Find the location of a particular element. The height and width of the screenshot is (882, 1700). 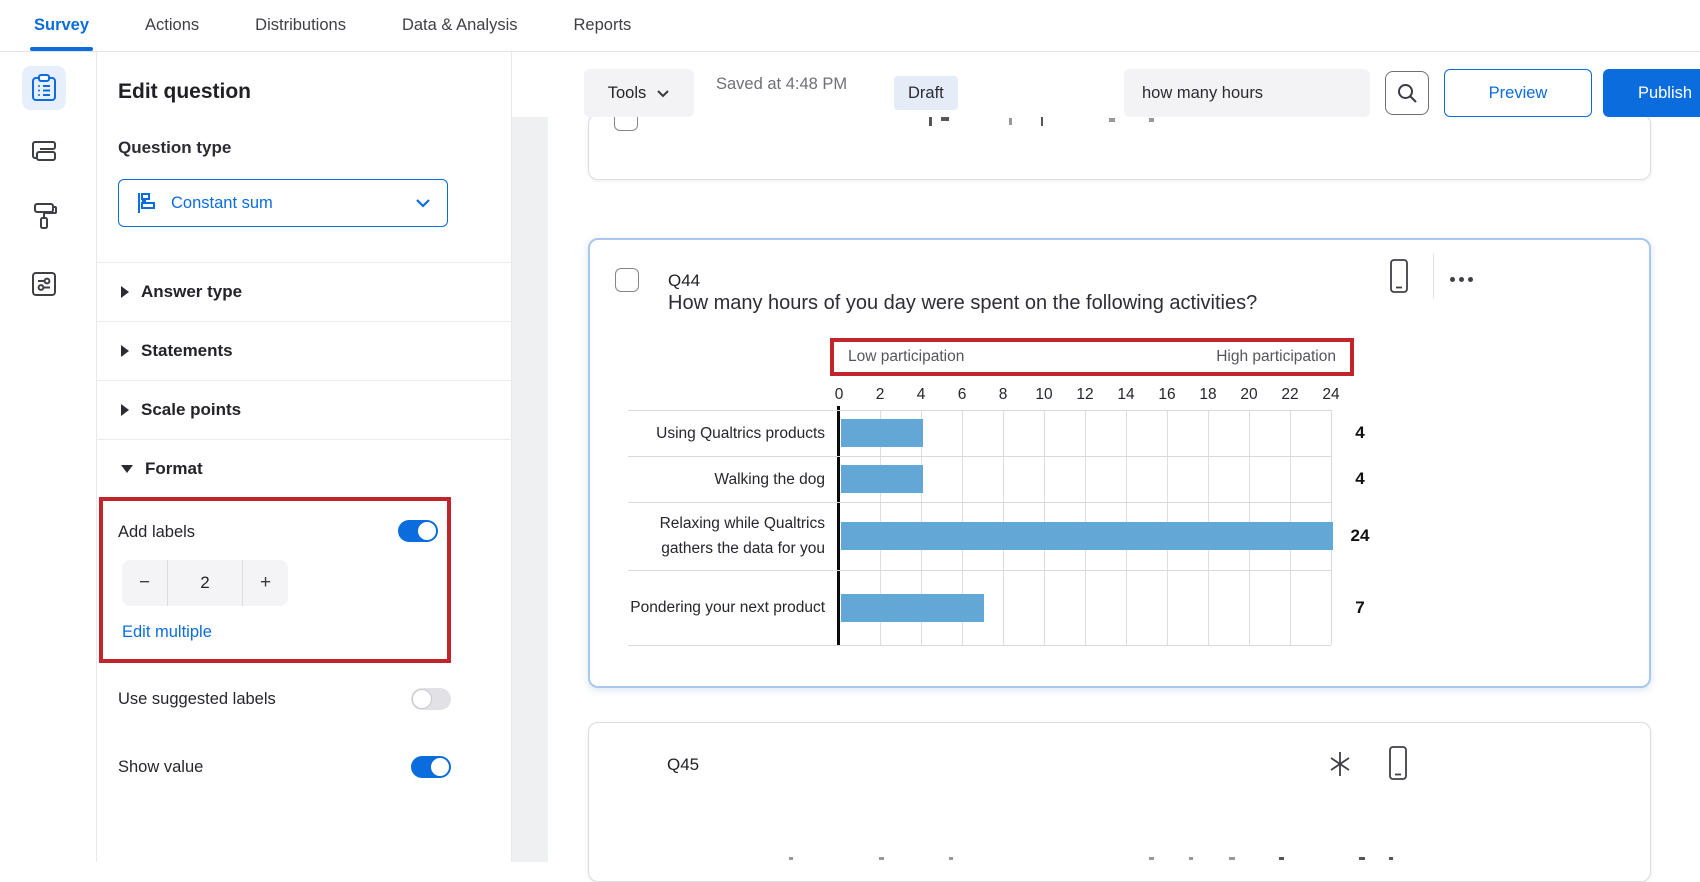

survey-flow-icon is located at coordinates (44, 152).